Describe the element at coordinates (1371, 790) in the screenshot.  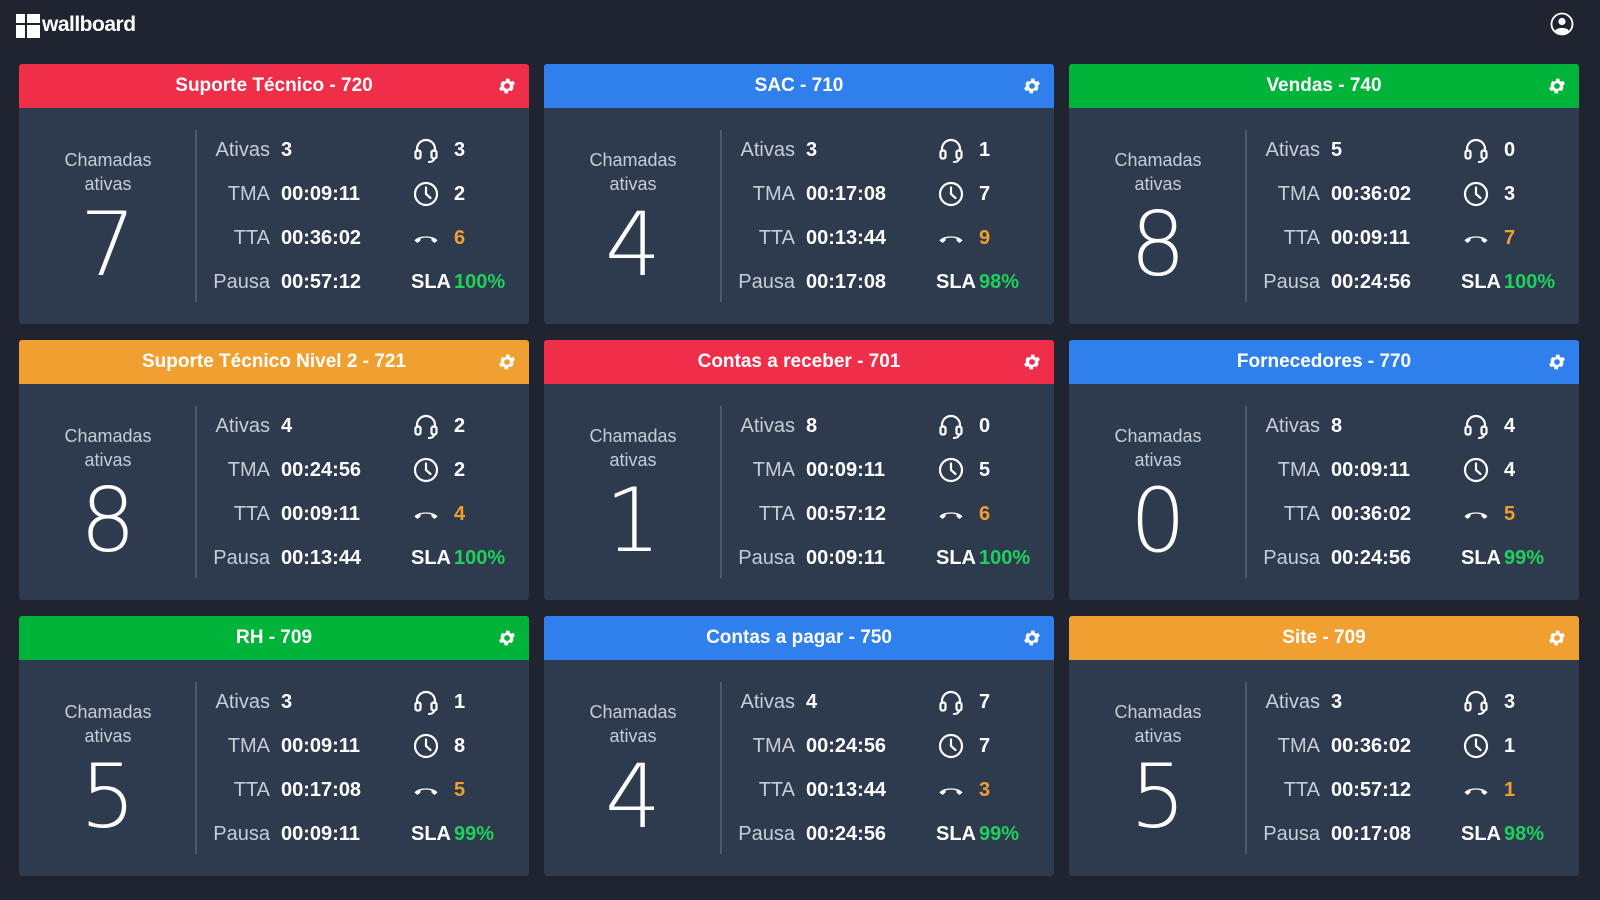
I see `tta-value: 00:57:12` at that location.